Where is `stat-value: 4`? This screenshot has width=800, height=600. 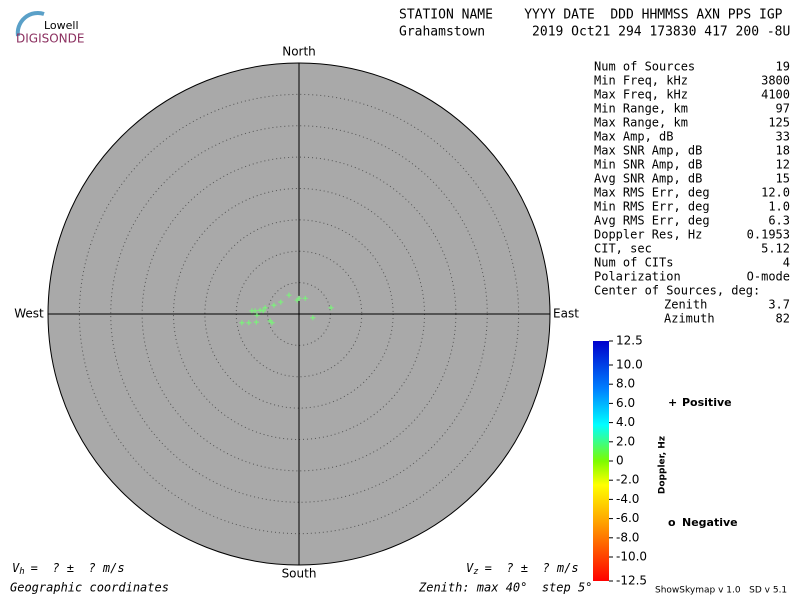
stat-value: 4 is located at coordinates (786, 263).